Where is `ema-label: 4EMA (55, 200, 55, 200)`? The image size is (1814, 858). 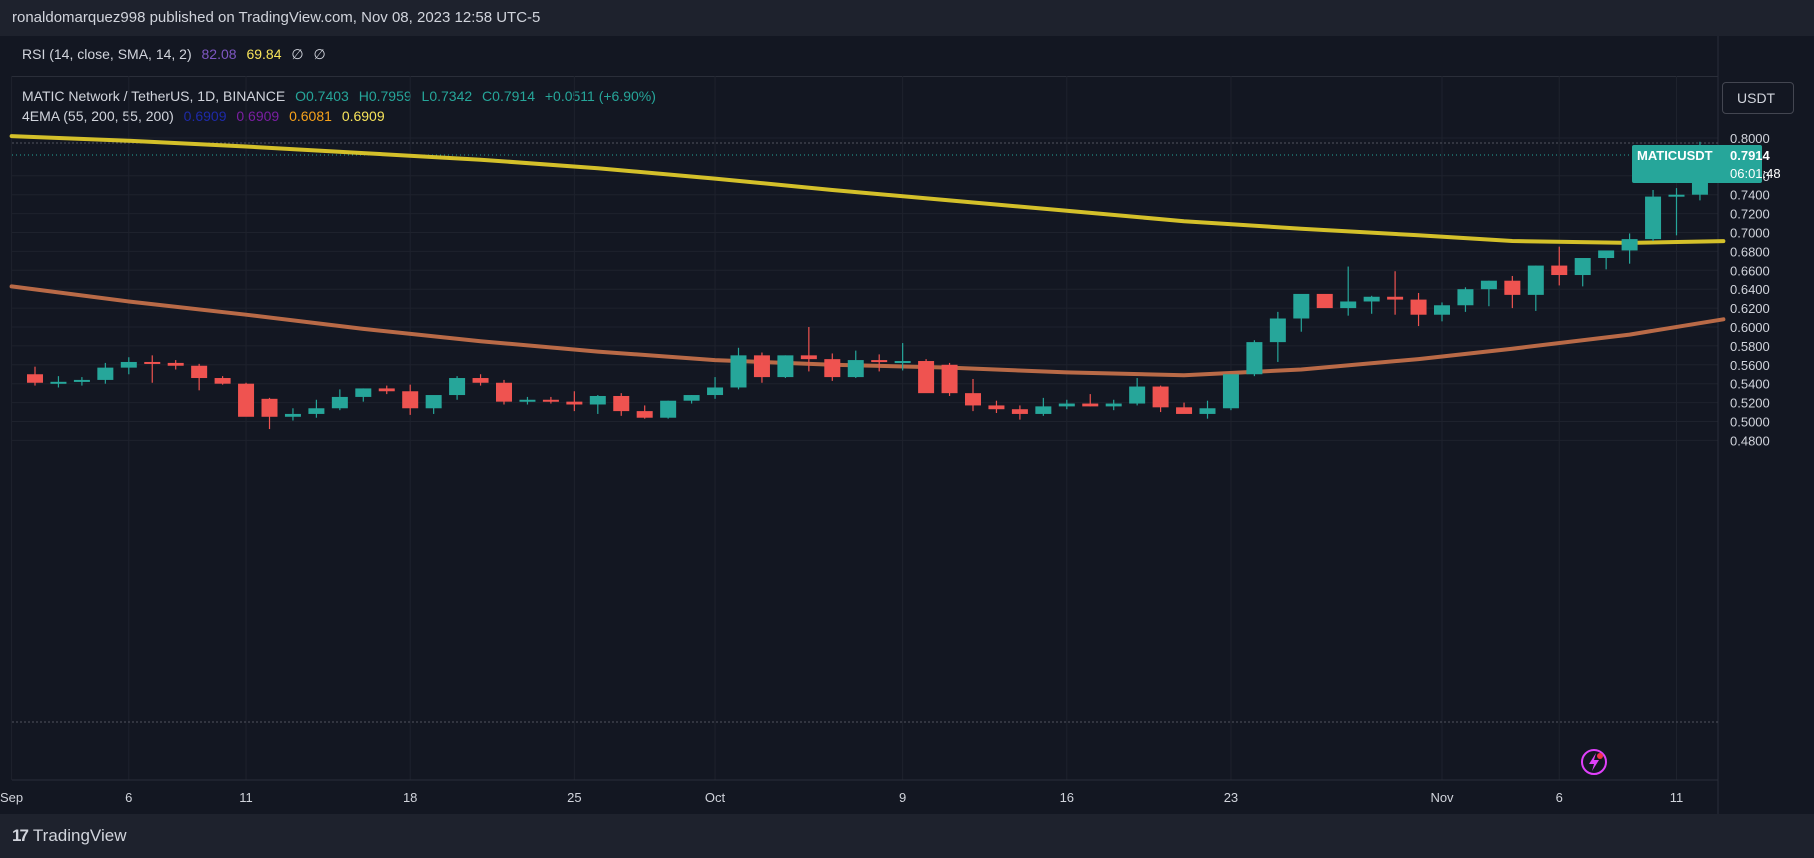 ema-label: 4EMA (55, 200, 55, 200) is located at coordinates (98, 116).